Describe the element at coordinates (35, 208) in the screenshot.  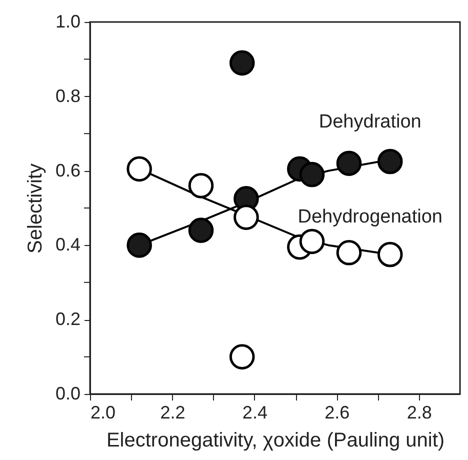
I see `y-axis-title: Selectivity` at that location.